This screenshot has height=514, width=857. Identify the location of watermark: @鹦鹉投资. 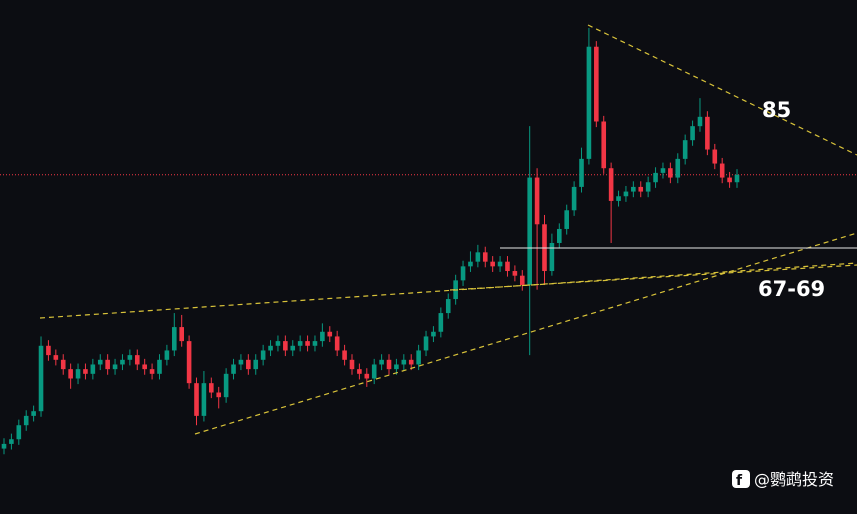
(794, 479).